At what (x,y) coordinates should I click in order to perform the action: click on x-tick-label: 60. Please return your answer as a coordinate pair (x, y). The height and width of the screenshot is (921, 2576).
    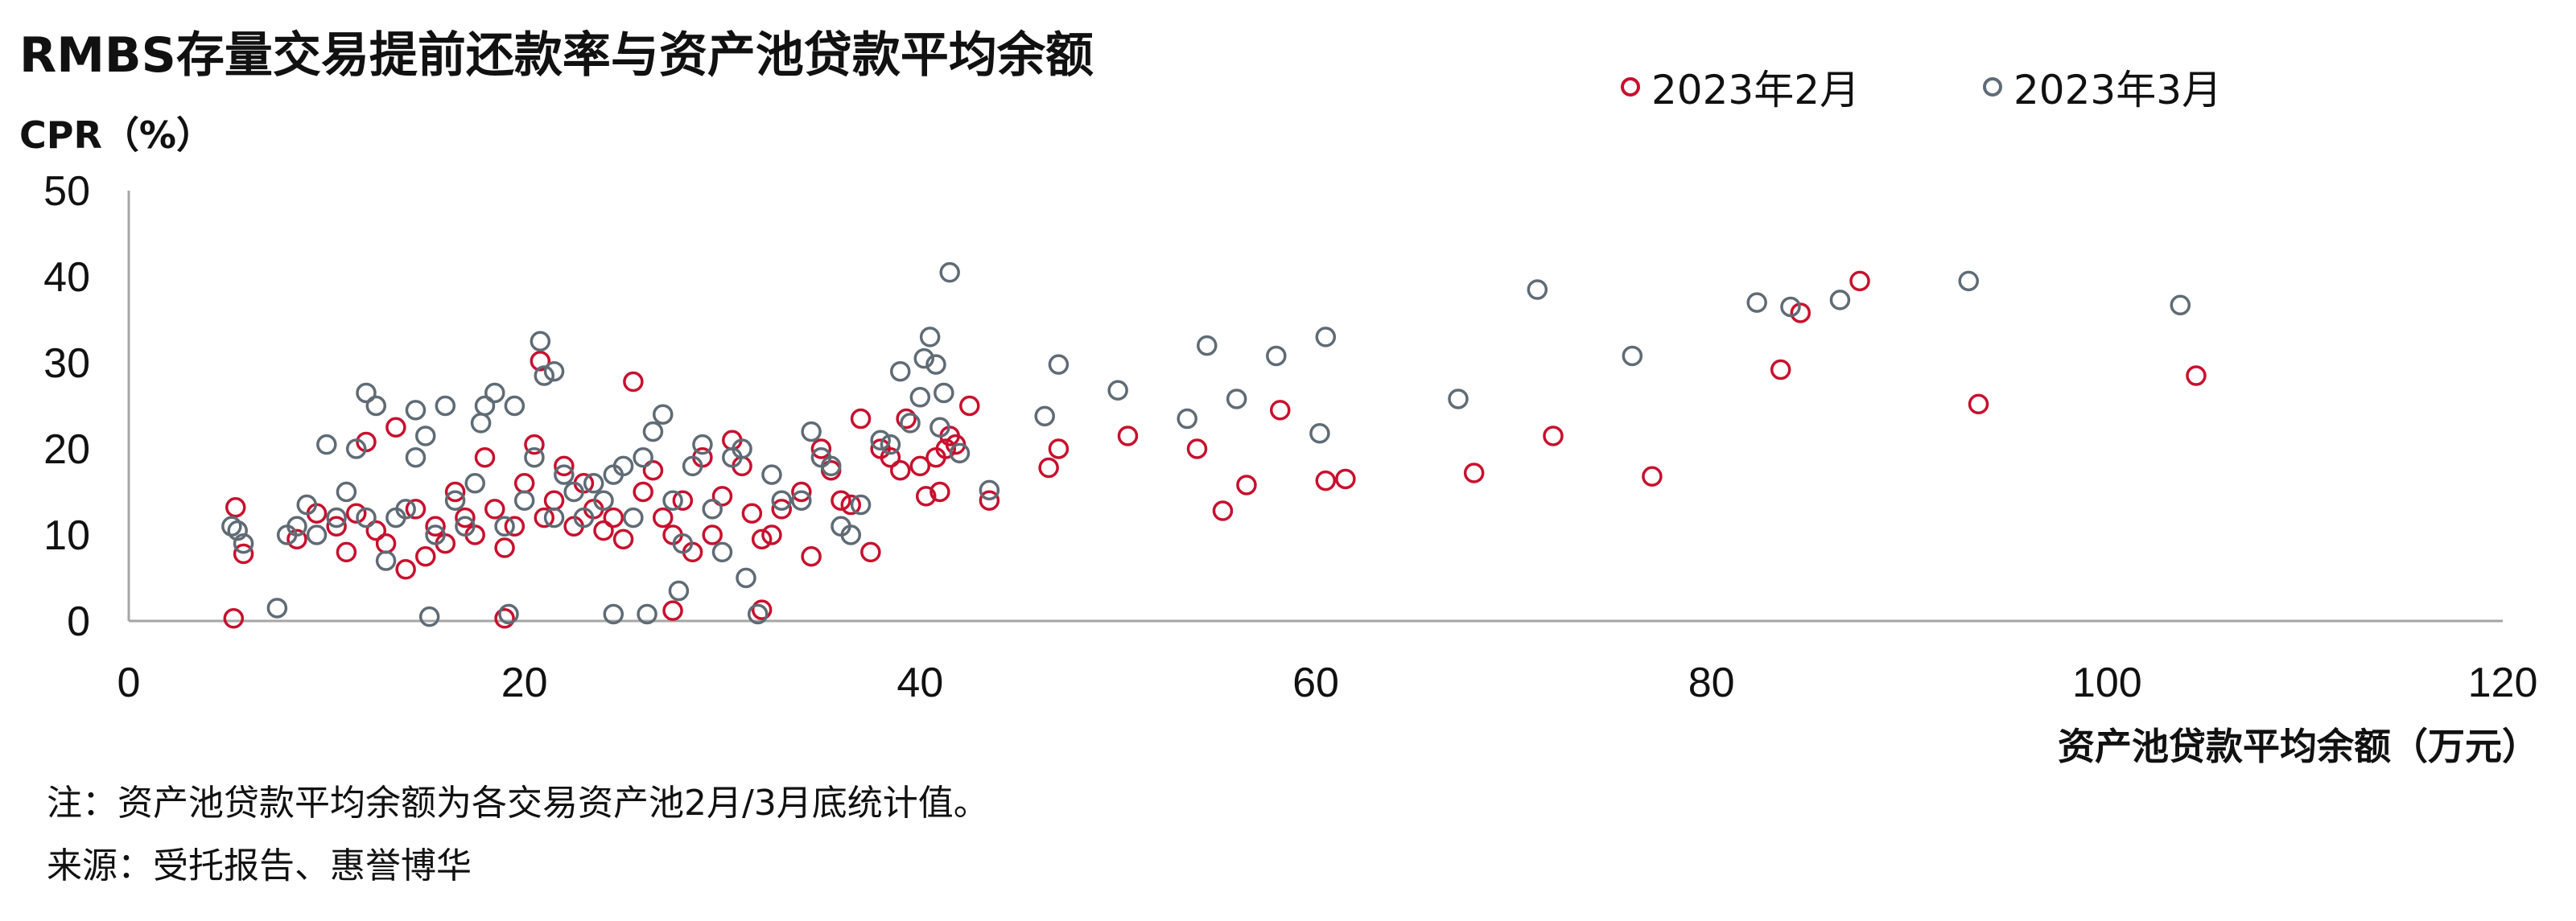
    Looking at the image, I should click on (1315, 683).